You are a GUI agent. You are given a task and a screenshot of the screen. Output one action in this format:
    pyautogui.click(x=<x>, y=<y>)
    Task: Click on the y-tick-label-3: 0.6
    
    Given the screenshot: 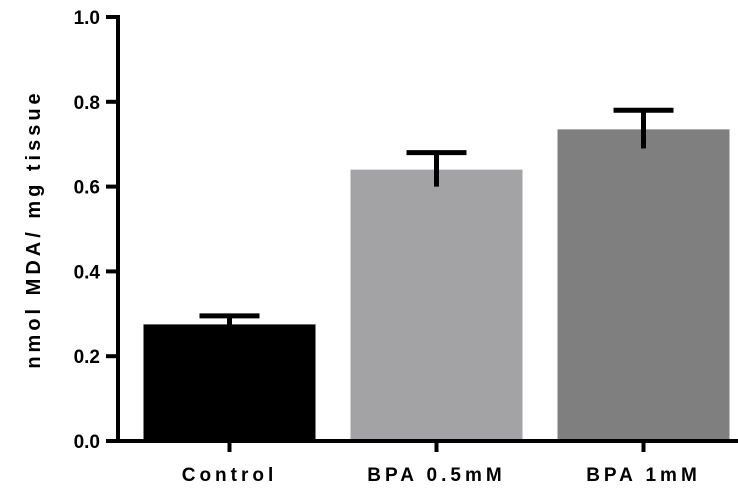 What is the action you would take?
    pyautogui.click(x=87, y=188)
    